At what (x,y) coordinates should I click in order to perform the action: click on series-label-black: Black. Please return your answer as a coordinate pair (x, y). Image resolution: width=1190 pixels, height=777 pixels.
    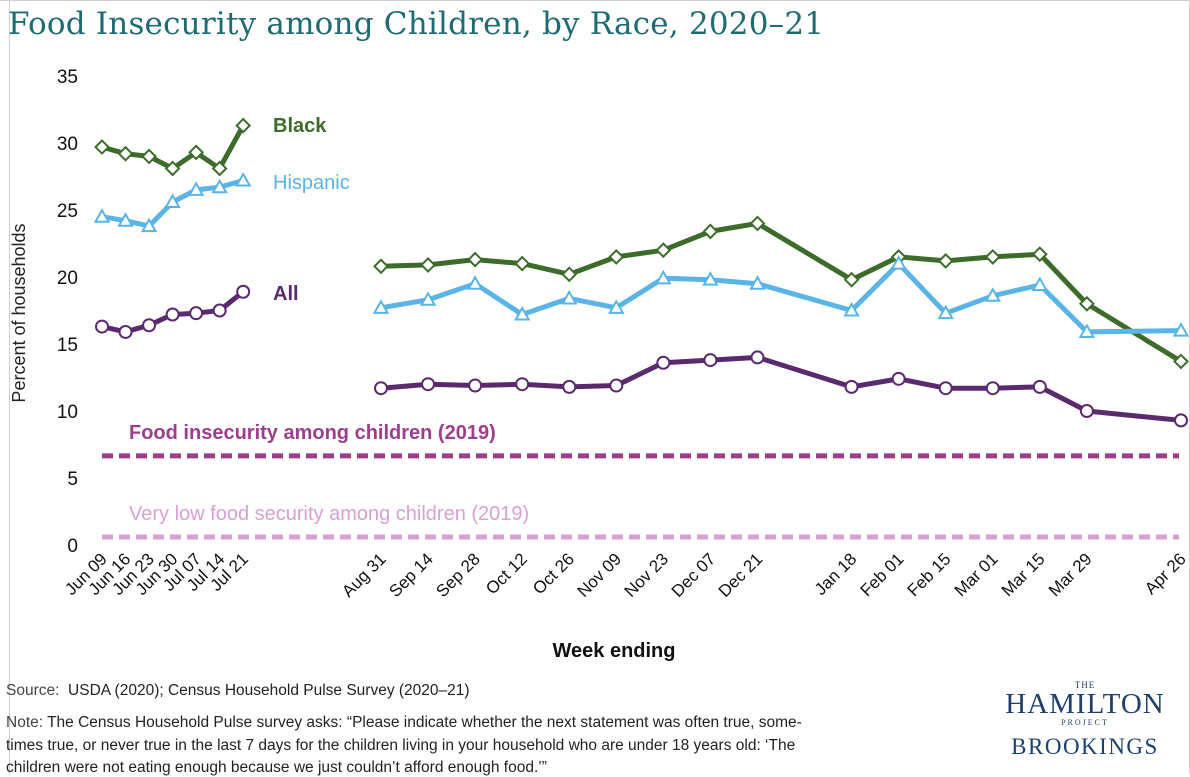
    Looking at the image, I should click on (300, 126).